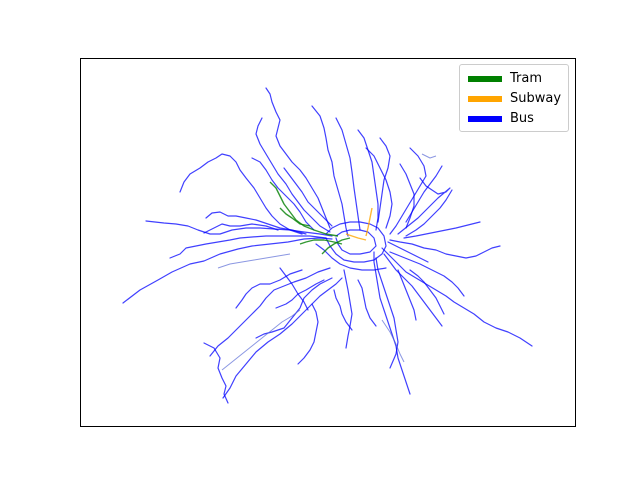 This screenshot has width=640, height=480. I want to click on legend-label: Subway, so click(536, 98).